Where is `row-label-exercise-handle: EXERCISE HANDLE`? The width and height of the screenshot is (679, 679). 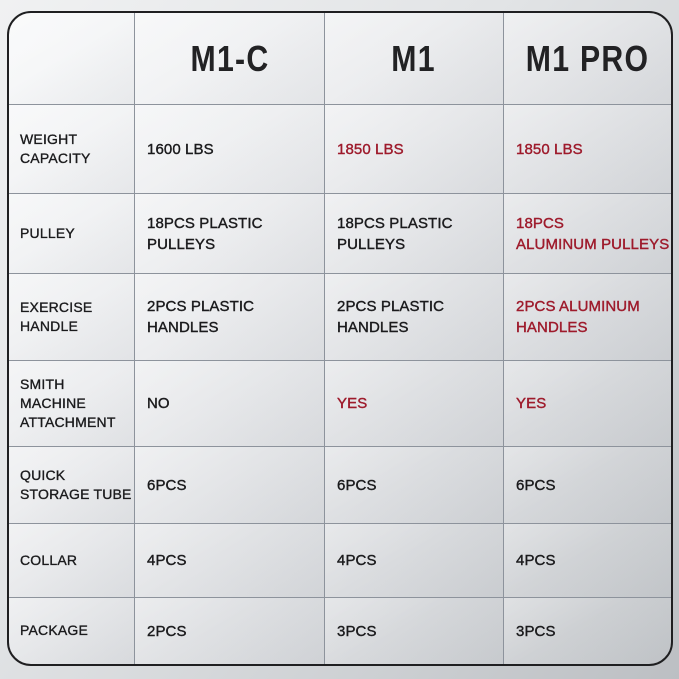 row-label-exercise-handle: EXERCISE HANDLE is located at coordinates (72, 317).